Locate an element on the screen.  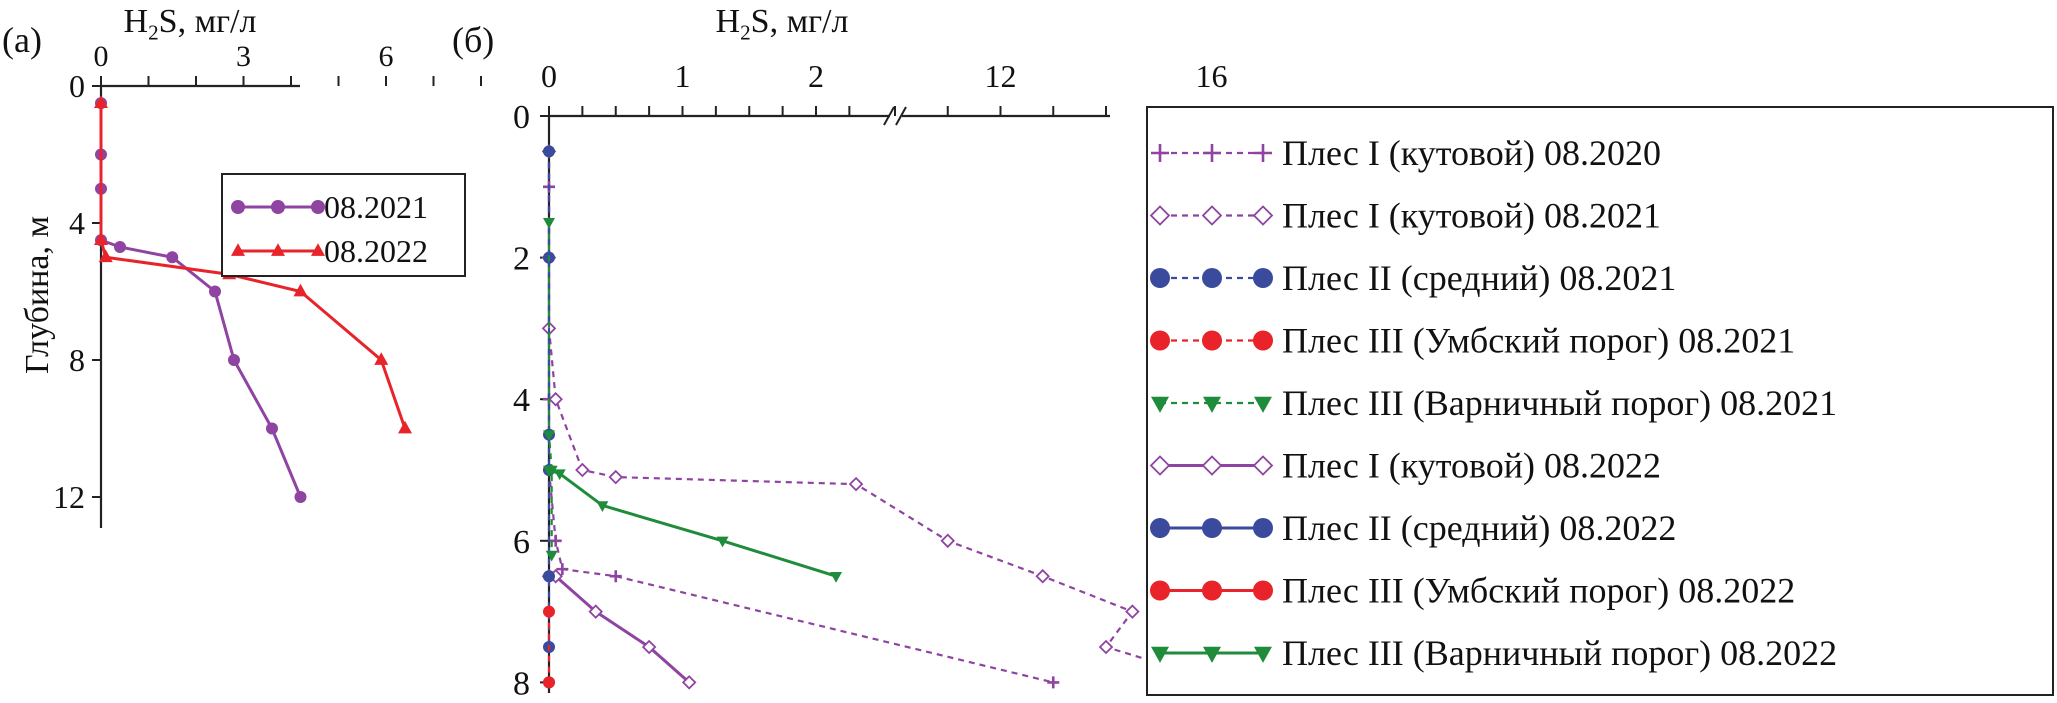
x-axis-title-b: H2S, мг/л is located at coordinates (782, 23).